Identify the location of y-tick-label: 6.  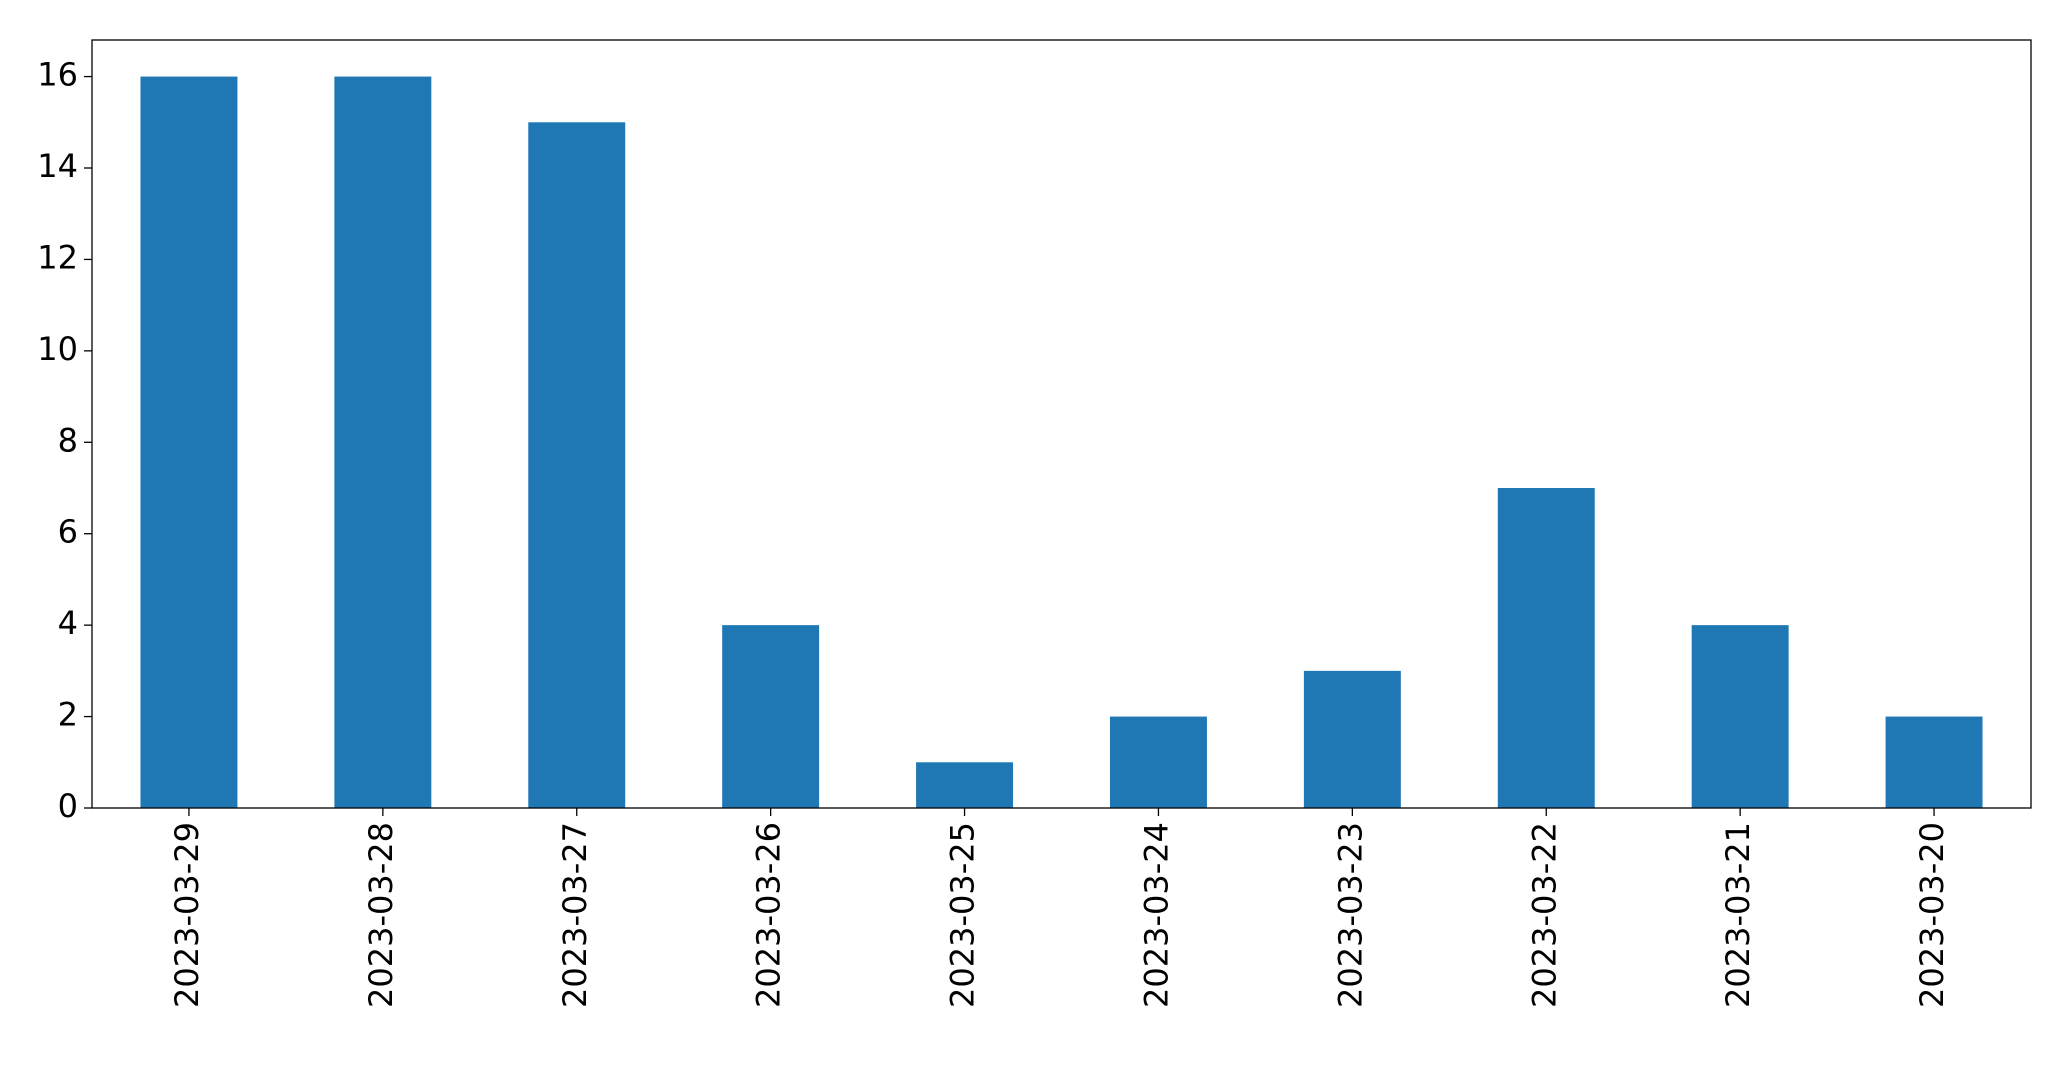
(68, 532).